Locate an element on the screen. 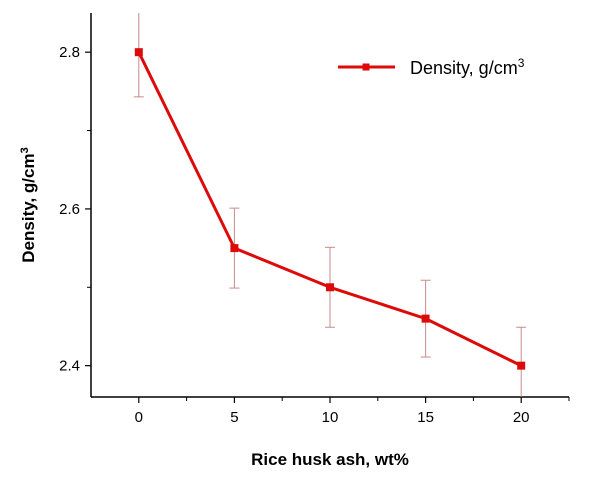 Image resolution: width=591 pixels, height=485 pixels. y-tick-label: 2.6 is located at coordinates (69, 209).